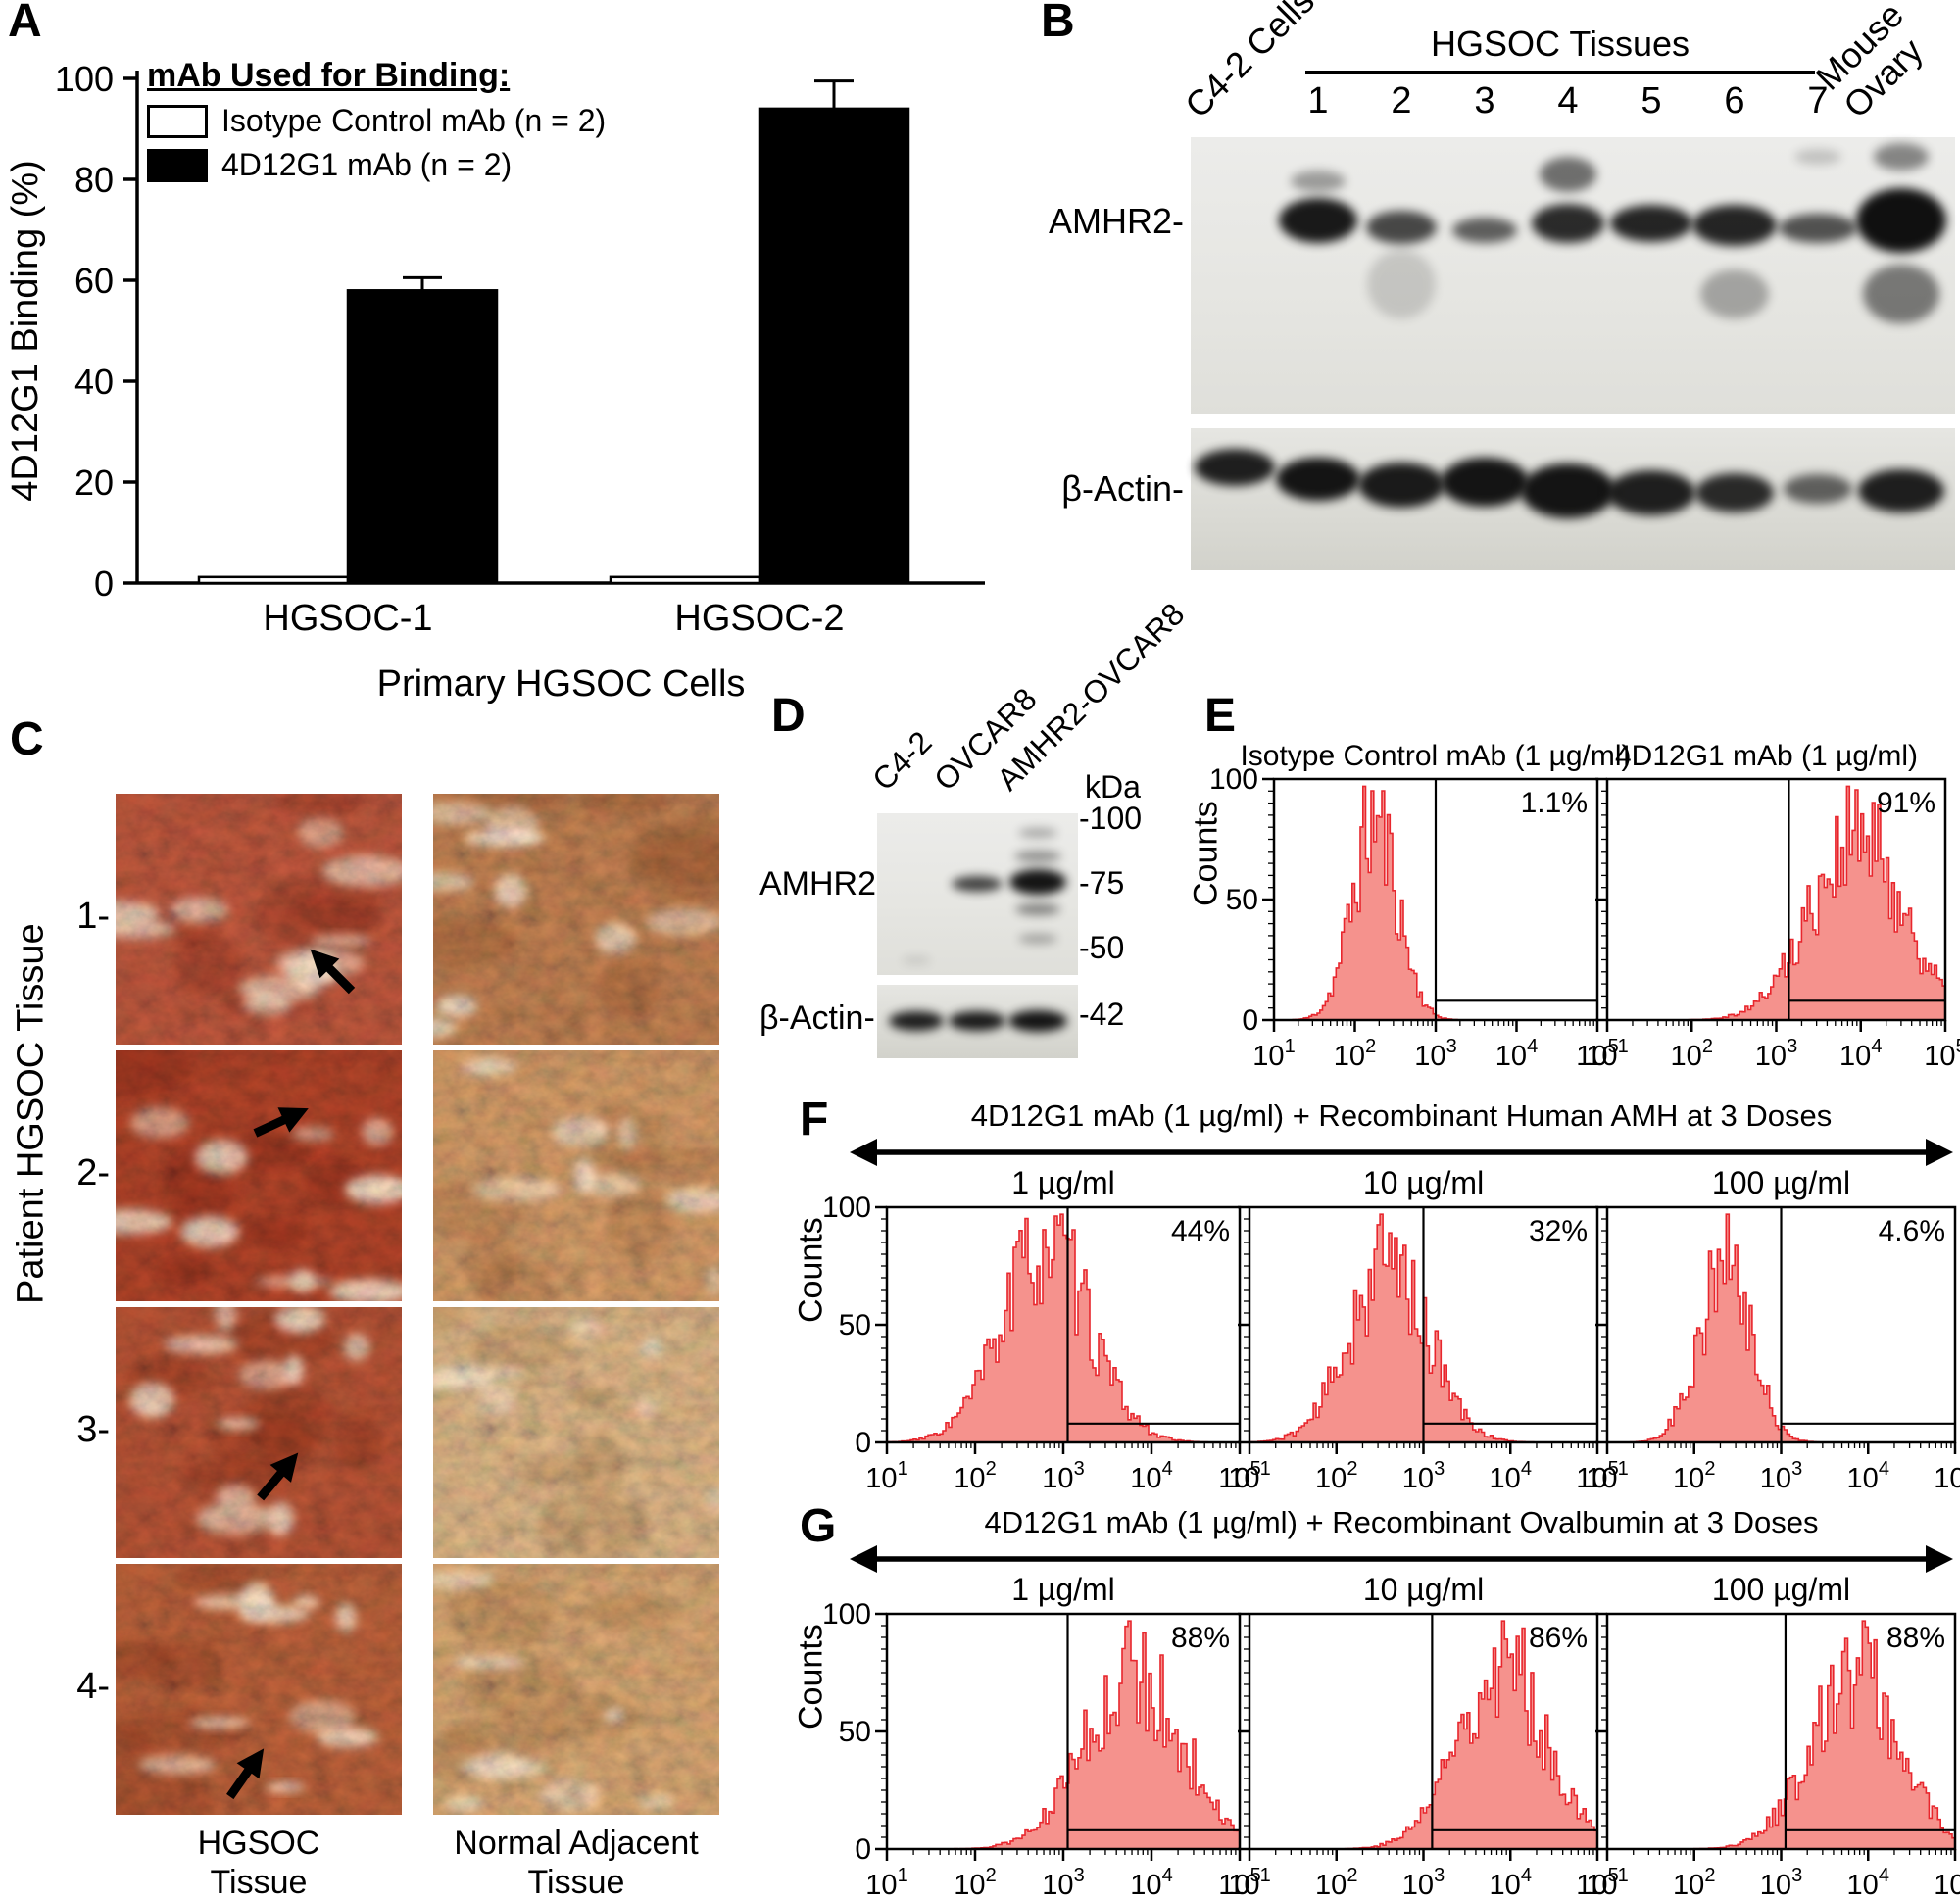  What do you see at coordinates (1436, 756) in the screenshot?
I see `isotype-plot-title: Isotype Control mAb (1 µg/ml)` at bounding box center [1436, 756].